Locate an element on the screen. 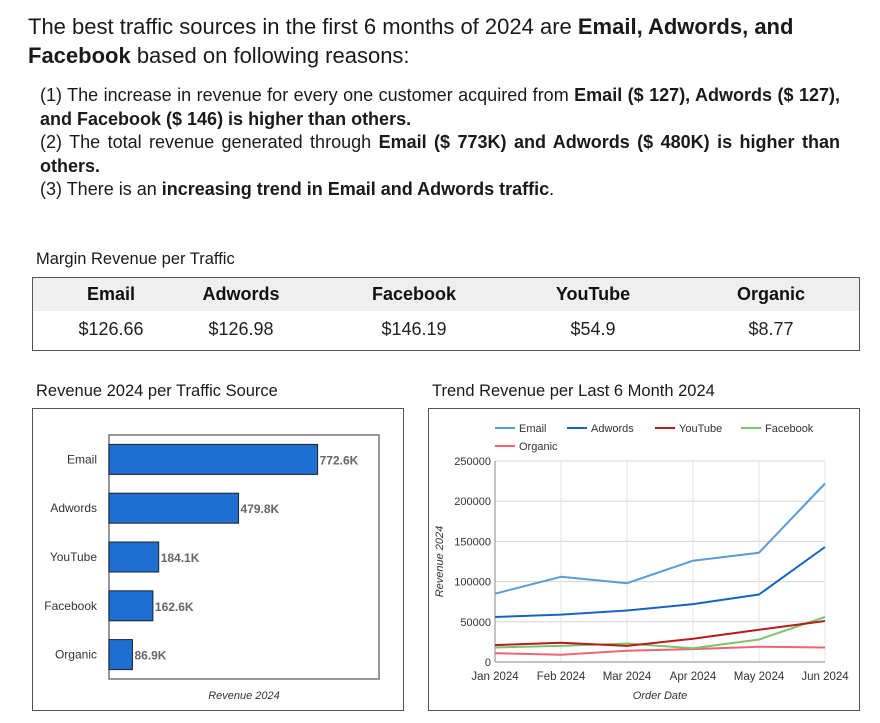 The height and width of the screenshot is (723, 880). y-tick-label: 50000 is located at coordinates (475, 623).